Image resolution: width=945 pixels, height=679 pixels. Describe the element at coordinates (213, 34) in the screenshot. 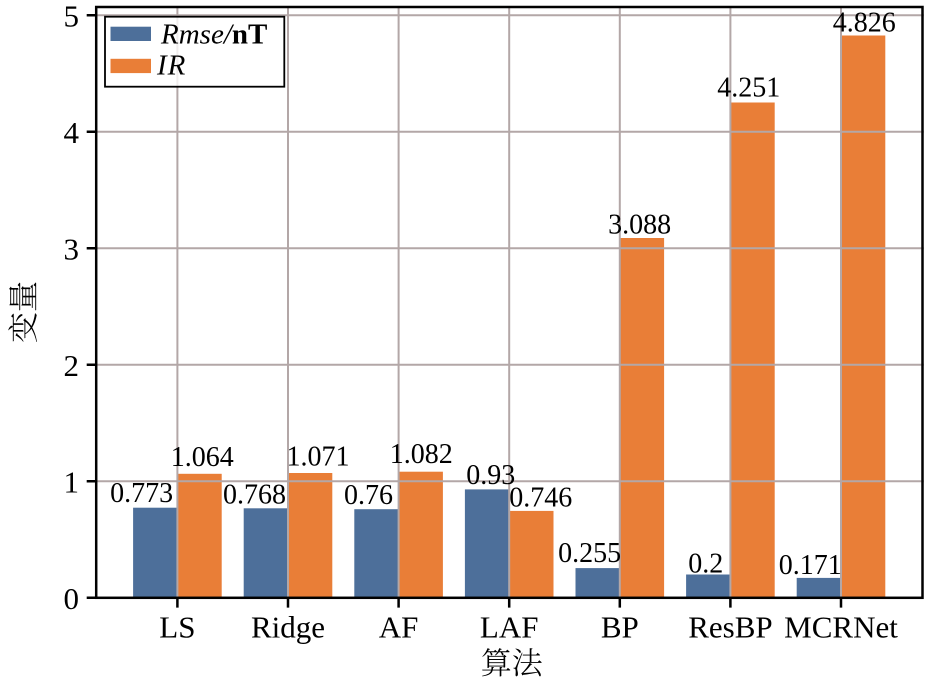

I see `svg-text: Rmse/nT` at that location.